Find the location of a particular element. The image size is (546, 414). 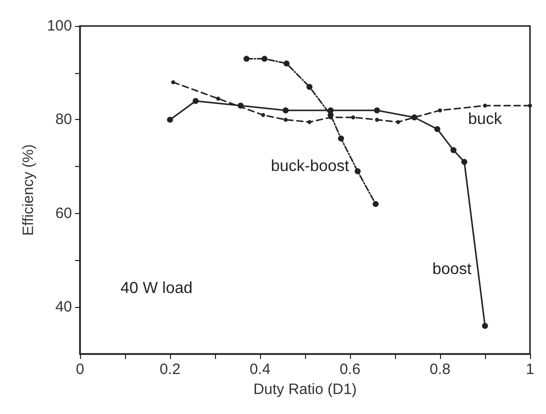

annotation: 40 W load is located at coordinates (156, 288).